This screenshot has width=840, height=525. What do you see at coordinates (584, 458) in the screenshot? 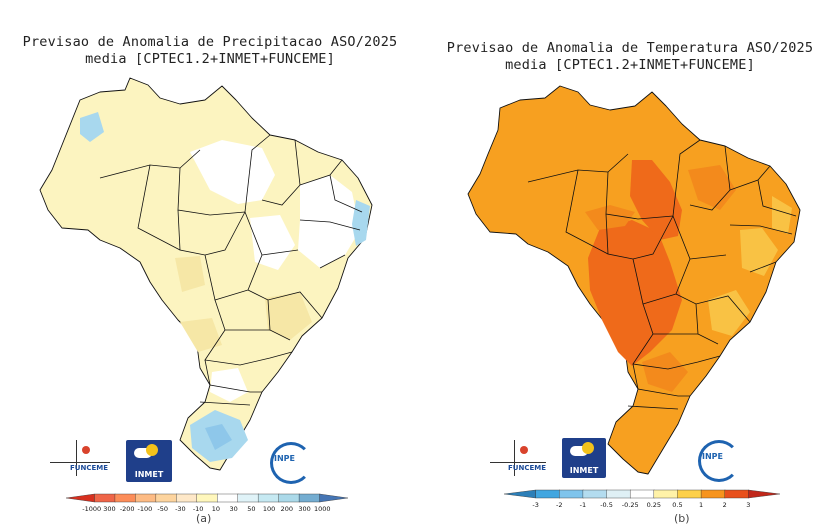
I see `inmet-logo-right: INMET` at bounding box center [584, 458].